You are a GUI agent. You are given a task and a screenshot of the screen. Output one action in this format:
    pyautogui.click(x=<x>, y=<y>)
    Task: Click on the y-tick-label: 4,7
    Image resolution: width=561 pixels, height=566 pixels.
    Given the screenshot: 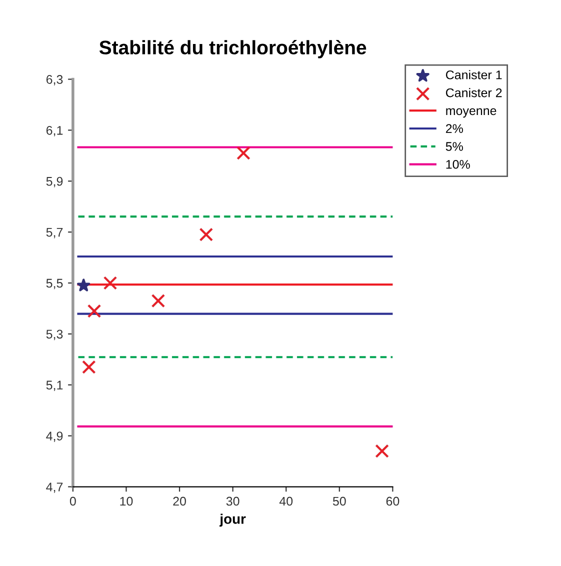 What is the action you would take?
    pyautogui.click(x=54, y=487)
    